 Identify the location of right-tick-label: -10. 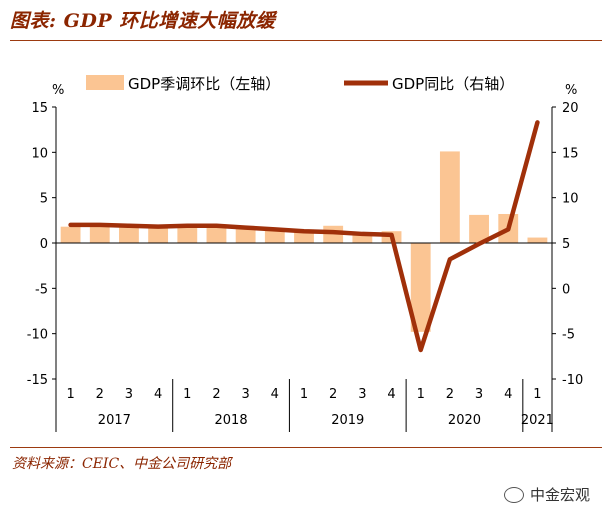
(572, 380).